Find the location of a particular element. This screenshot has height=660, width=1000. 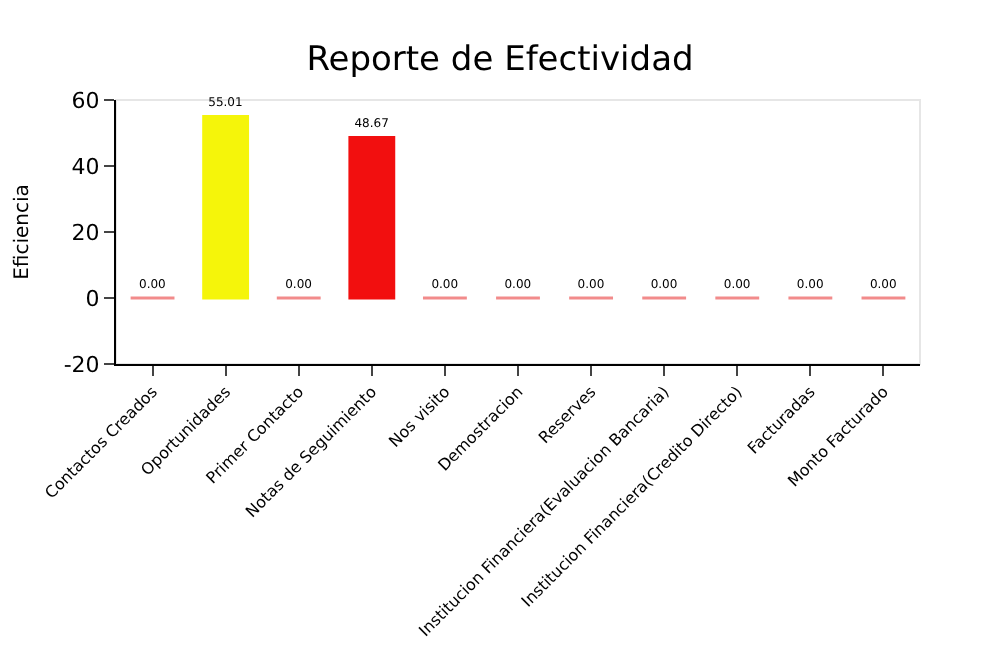

chart-title: Reporte de Efectividad is located at coordinates (500, 60).